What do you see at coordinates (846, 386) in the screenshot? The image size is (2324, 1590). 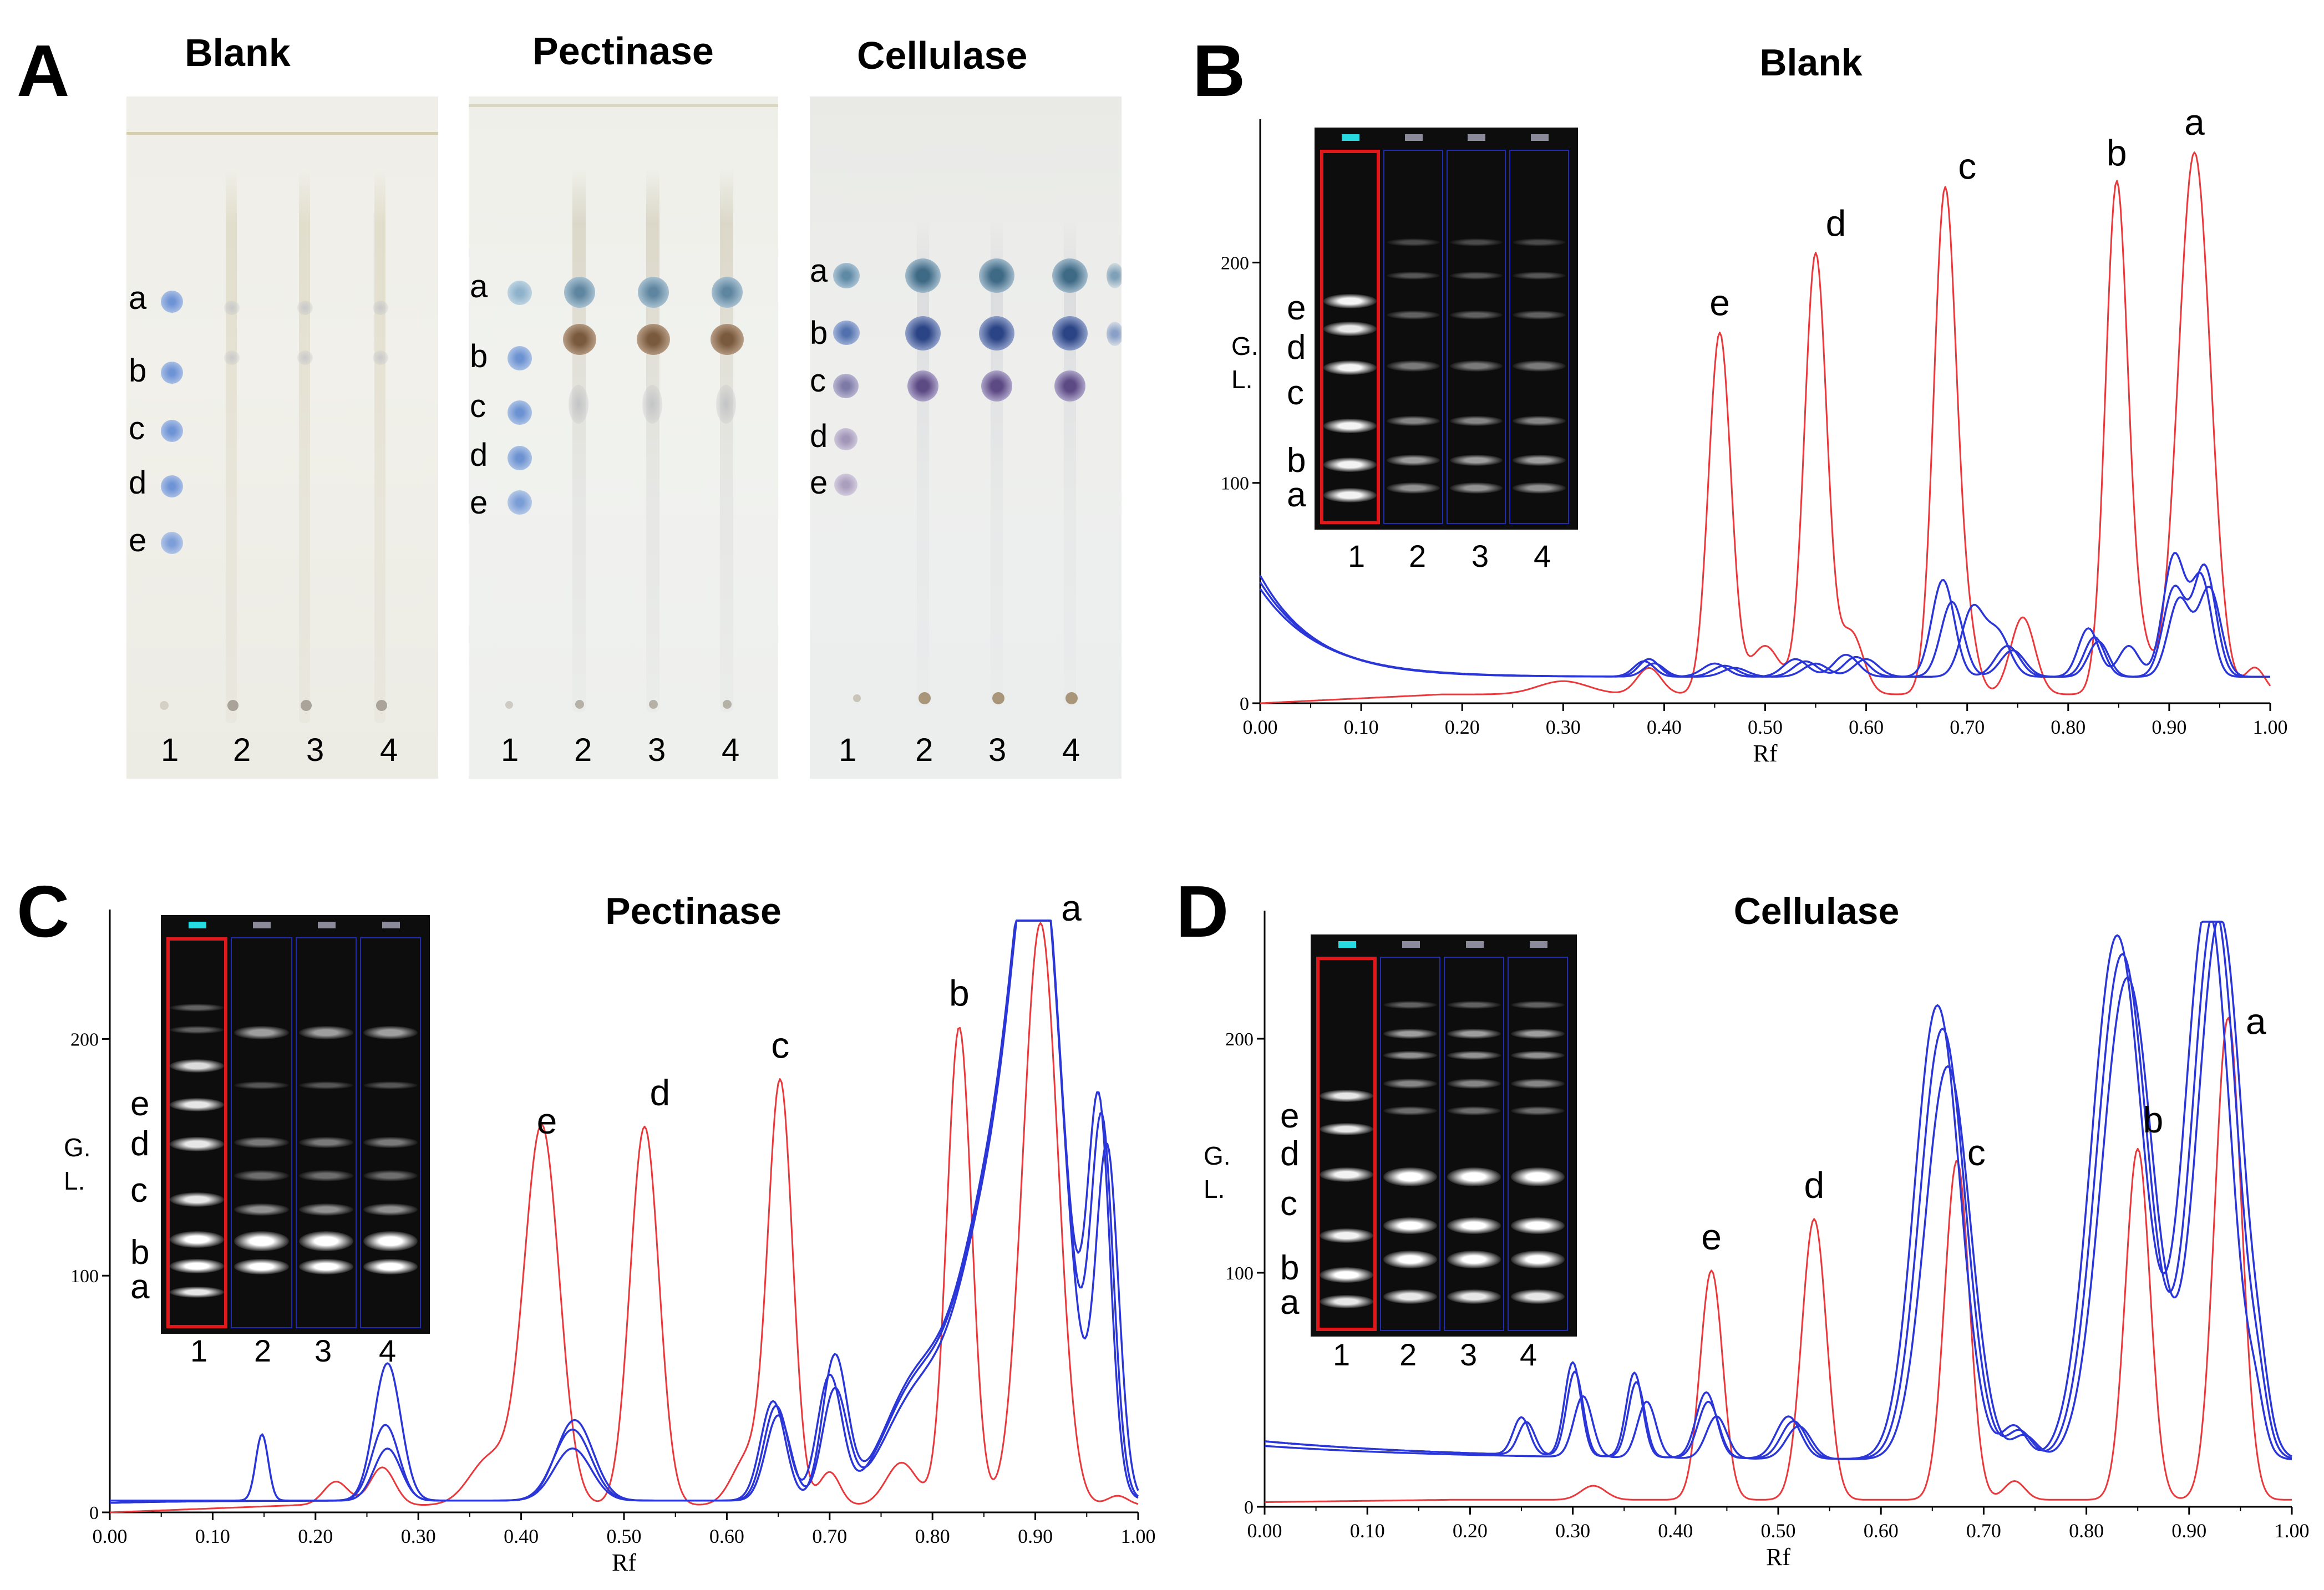 I see `standard-spot-c` at bounding box center [846, 386].